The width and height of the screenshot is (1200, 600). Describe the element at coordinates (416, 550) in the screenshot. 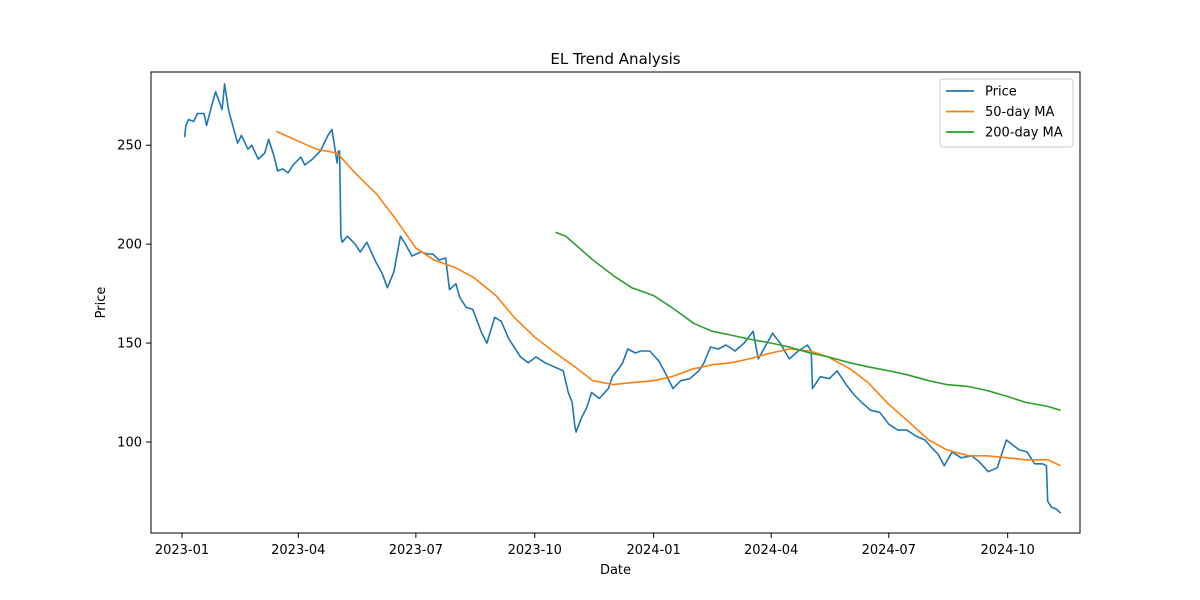

I see `x-tick-label: 2023-07` at that location.